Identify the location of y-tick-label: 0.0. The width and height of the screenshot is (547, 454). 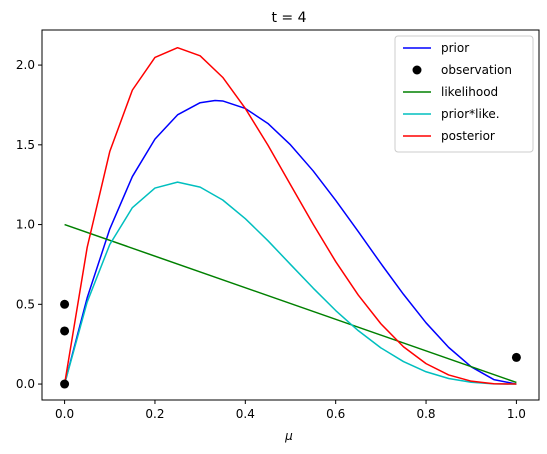
(25, 384).